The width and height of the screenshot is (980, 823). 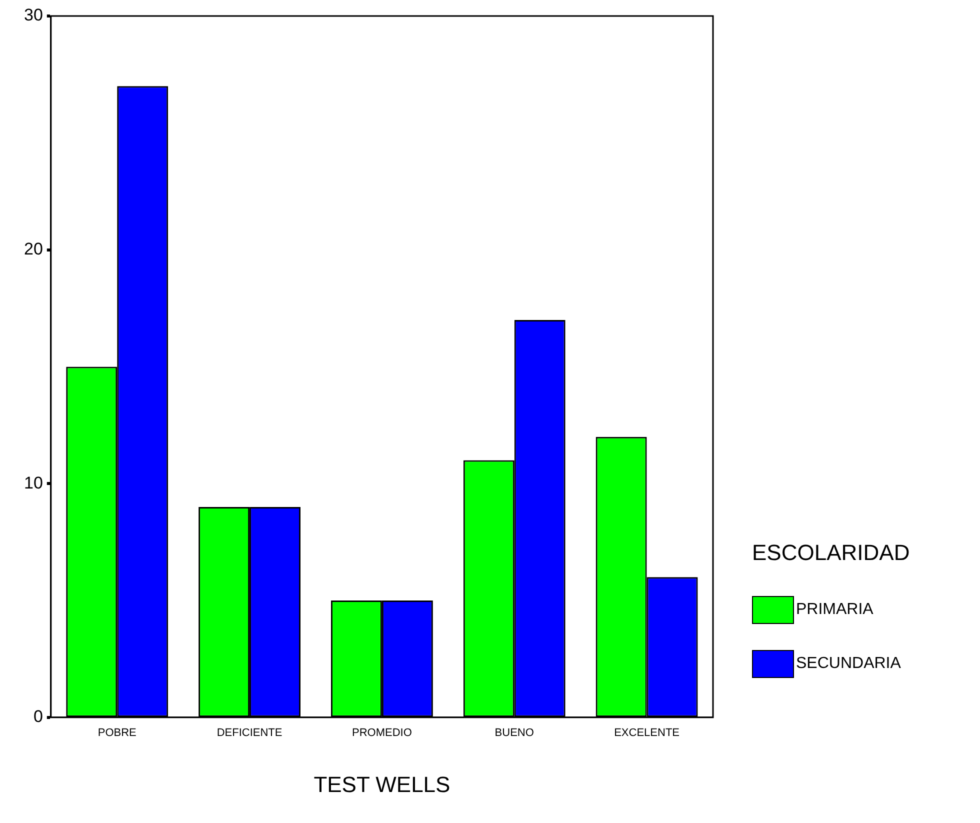 What do you see at coordinates (647, 733) in the screenshot?
I see `x-tick-label: EXCELENTE` at bounding box center [647, 733].